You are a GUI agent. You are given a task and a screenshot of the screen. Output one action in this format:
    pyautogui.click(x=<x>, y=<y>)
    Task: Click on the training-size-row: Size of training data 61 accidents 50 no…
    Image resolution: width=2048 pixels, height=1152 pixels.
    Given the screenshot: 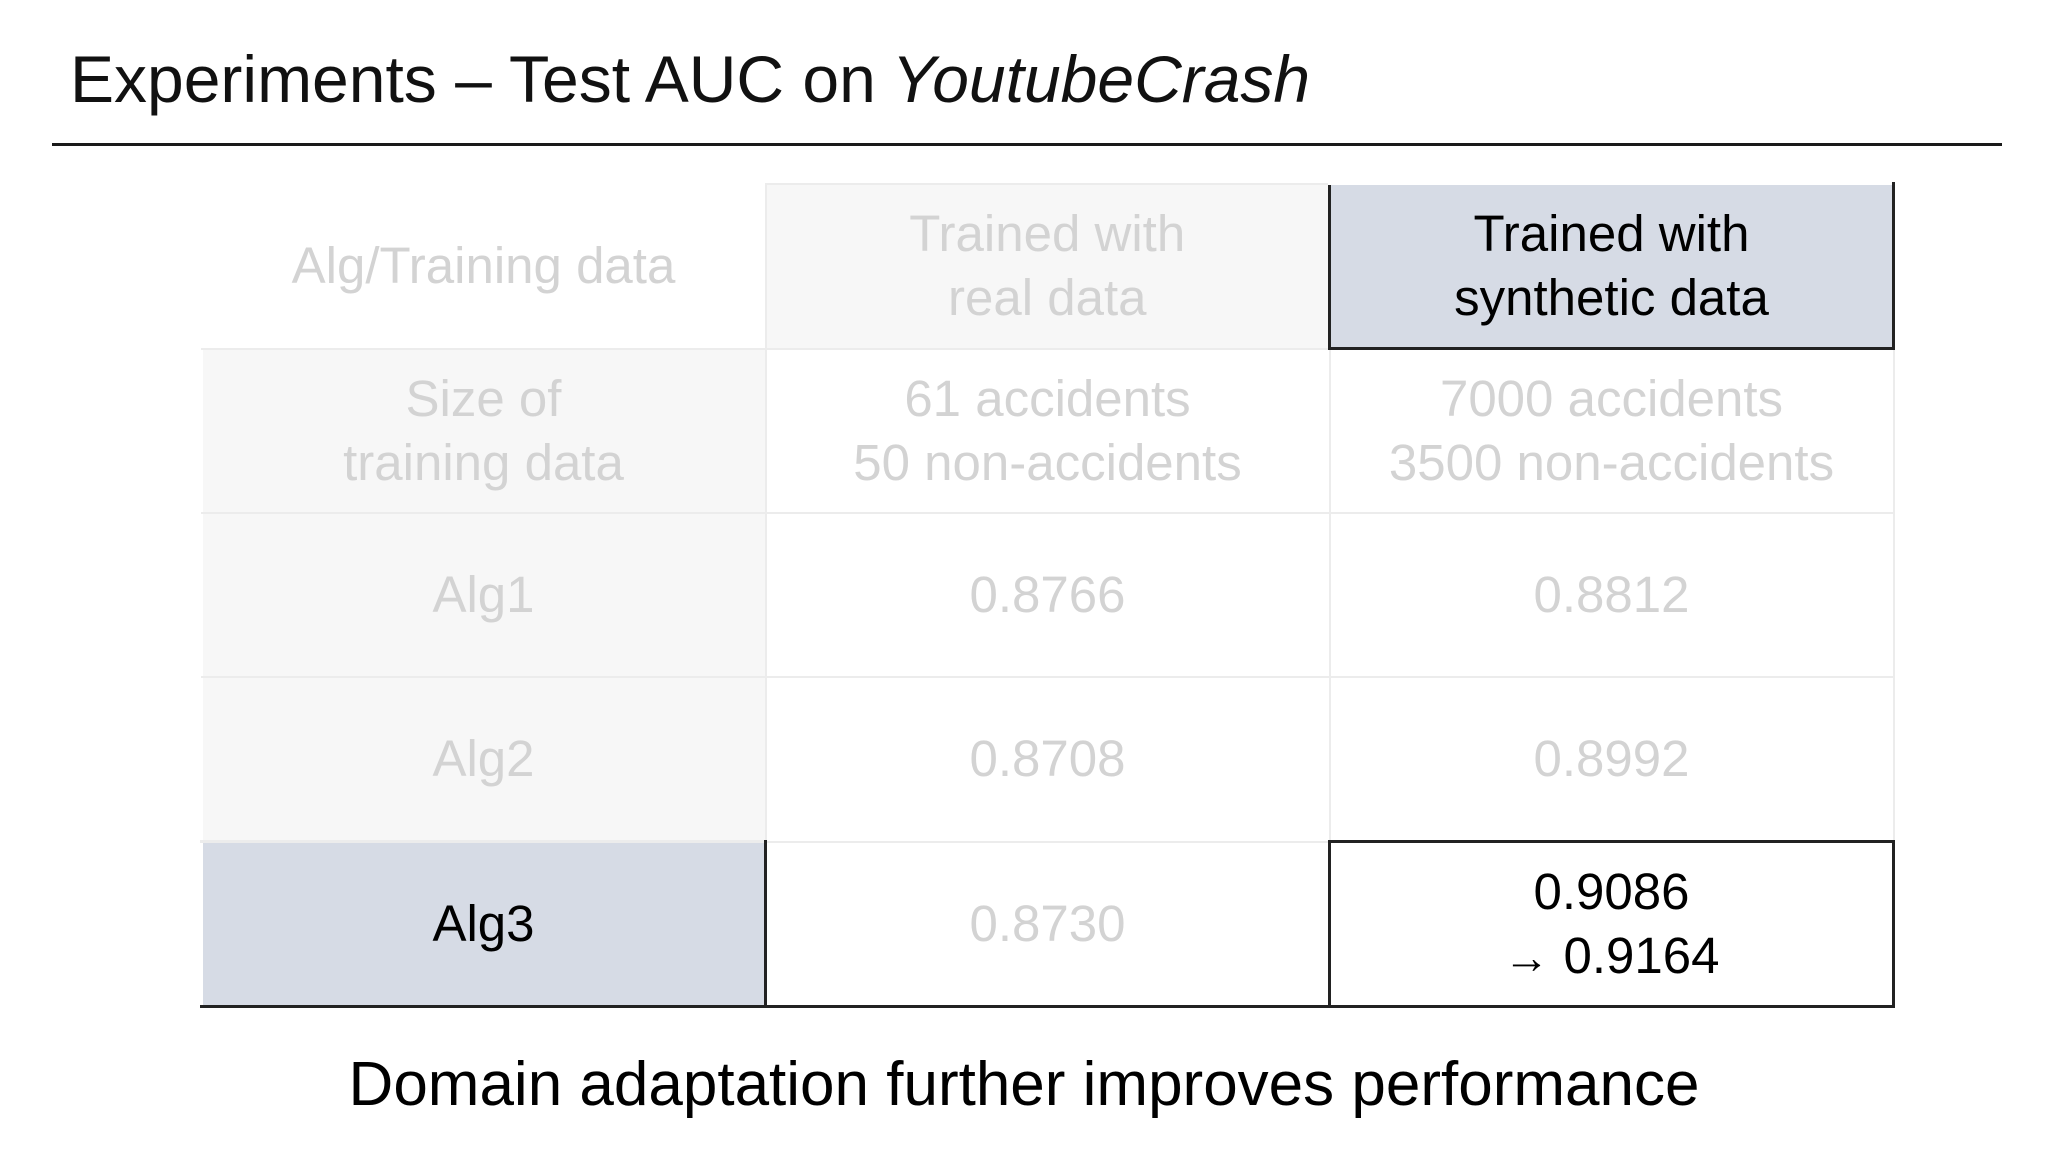 What is the action you would take?
    pyautogui.click(x=1047, y=430)
    